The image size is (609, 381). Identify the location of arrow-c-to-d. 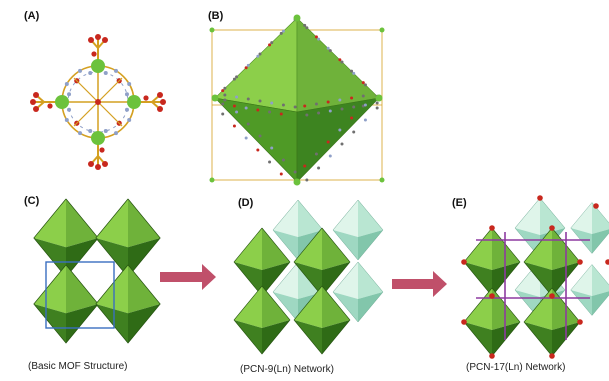
(188, 277).